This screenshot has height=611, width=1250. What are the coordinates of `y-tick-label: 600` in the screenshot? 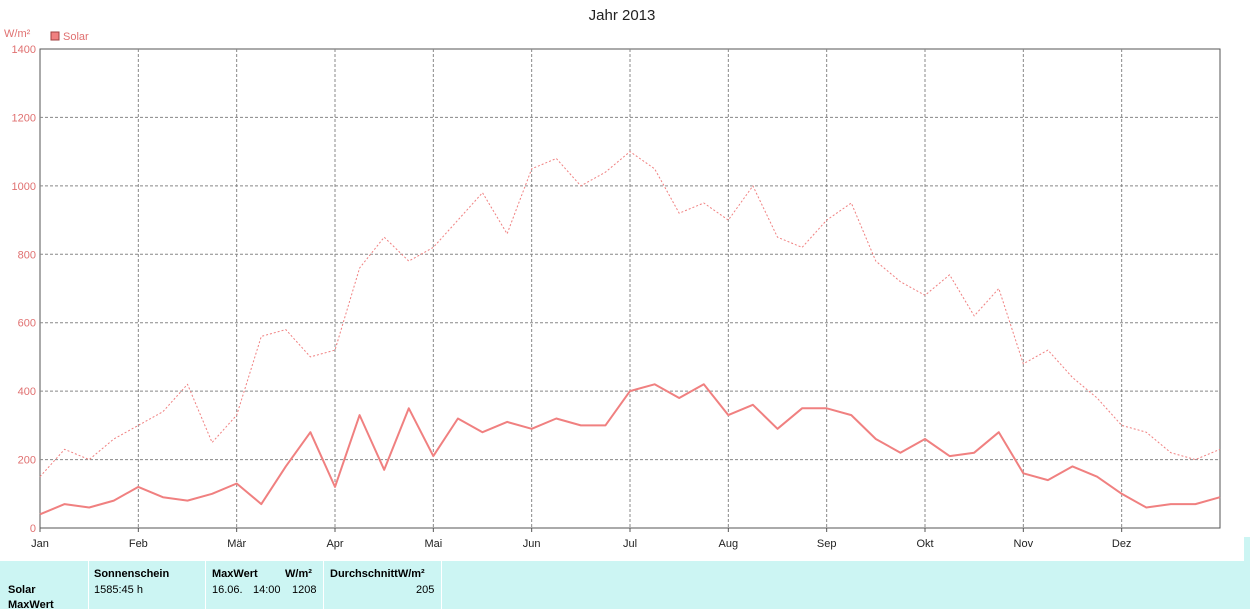 It's located at (27, 324).